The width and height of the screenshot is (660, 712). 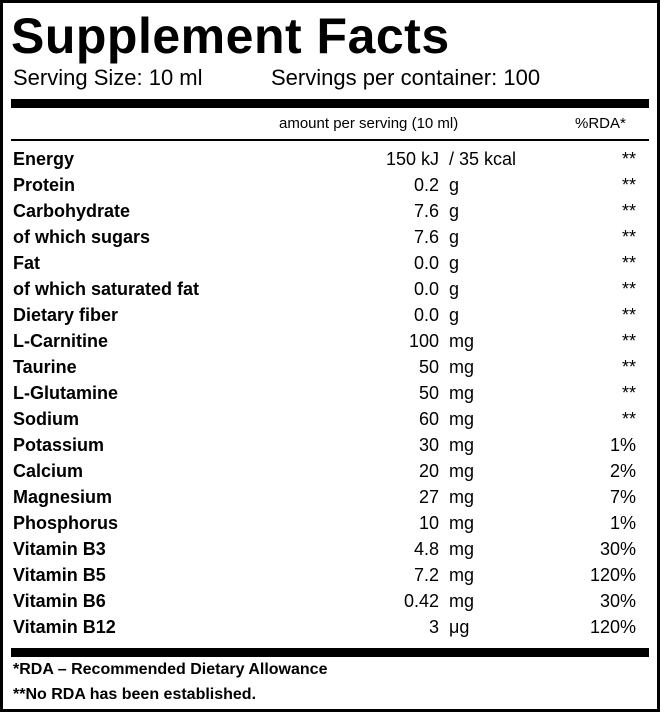 What do you see at coordinates (483, 159) in the screenshot?
I see `unit: / 35 kcal` at bounding box center [483, 159].